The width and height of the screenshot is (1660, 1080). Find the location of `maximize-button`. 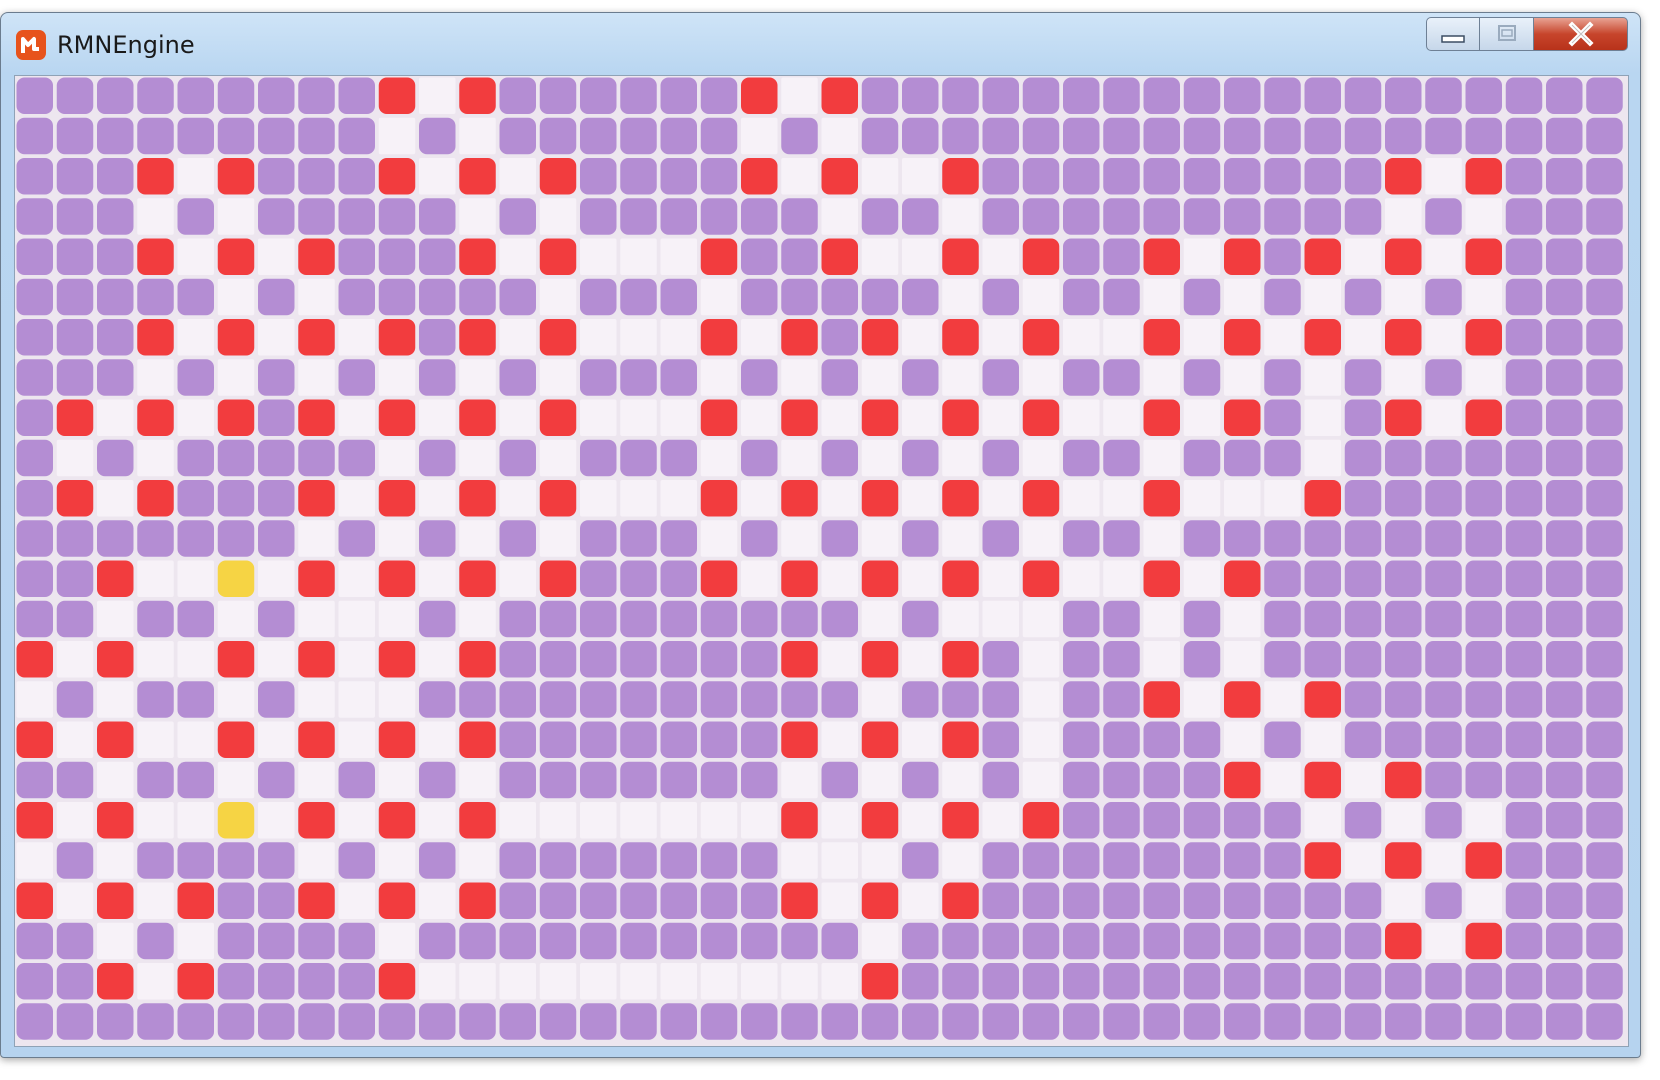

maximize-button is located at coordinates (1507, 34).